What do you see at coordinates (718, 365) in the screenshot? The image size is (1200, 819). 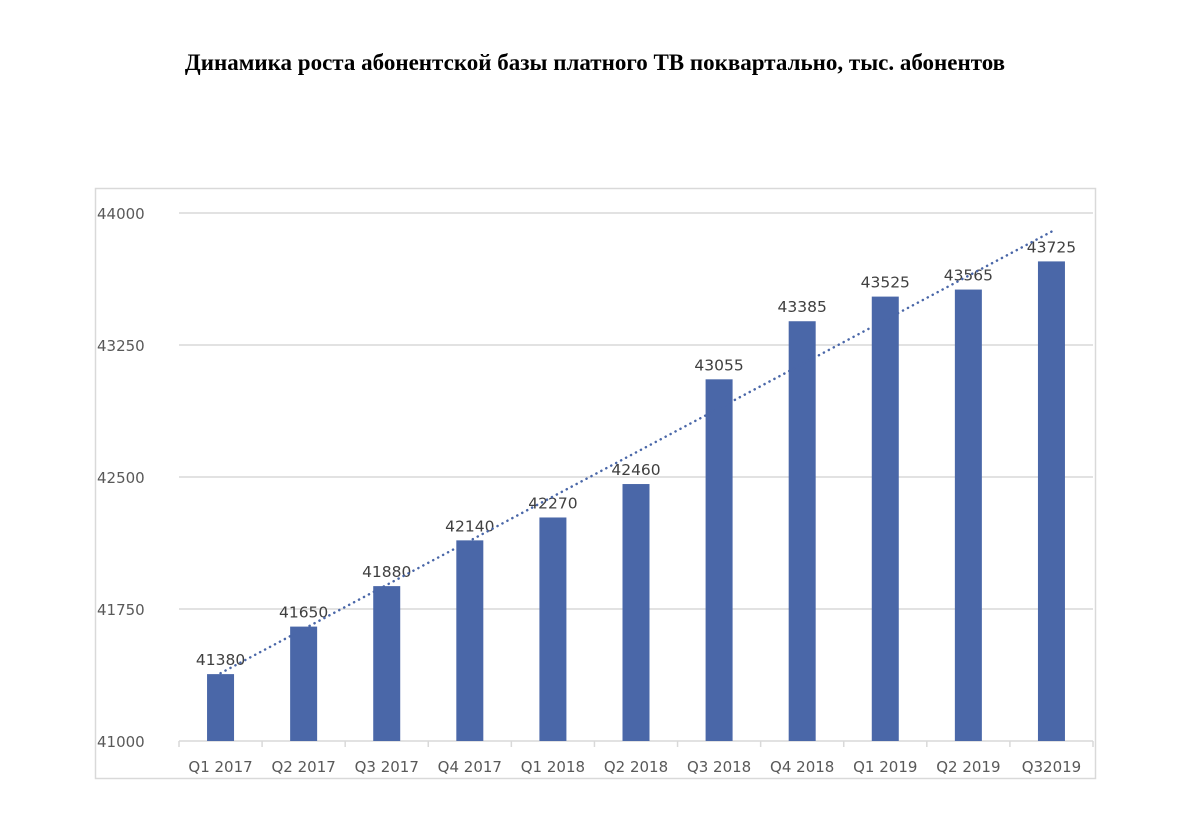 I see `data-label: 43055` at bounding box center [718, 365].